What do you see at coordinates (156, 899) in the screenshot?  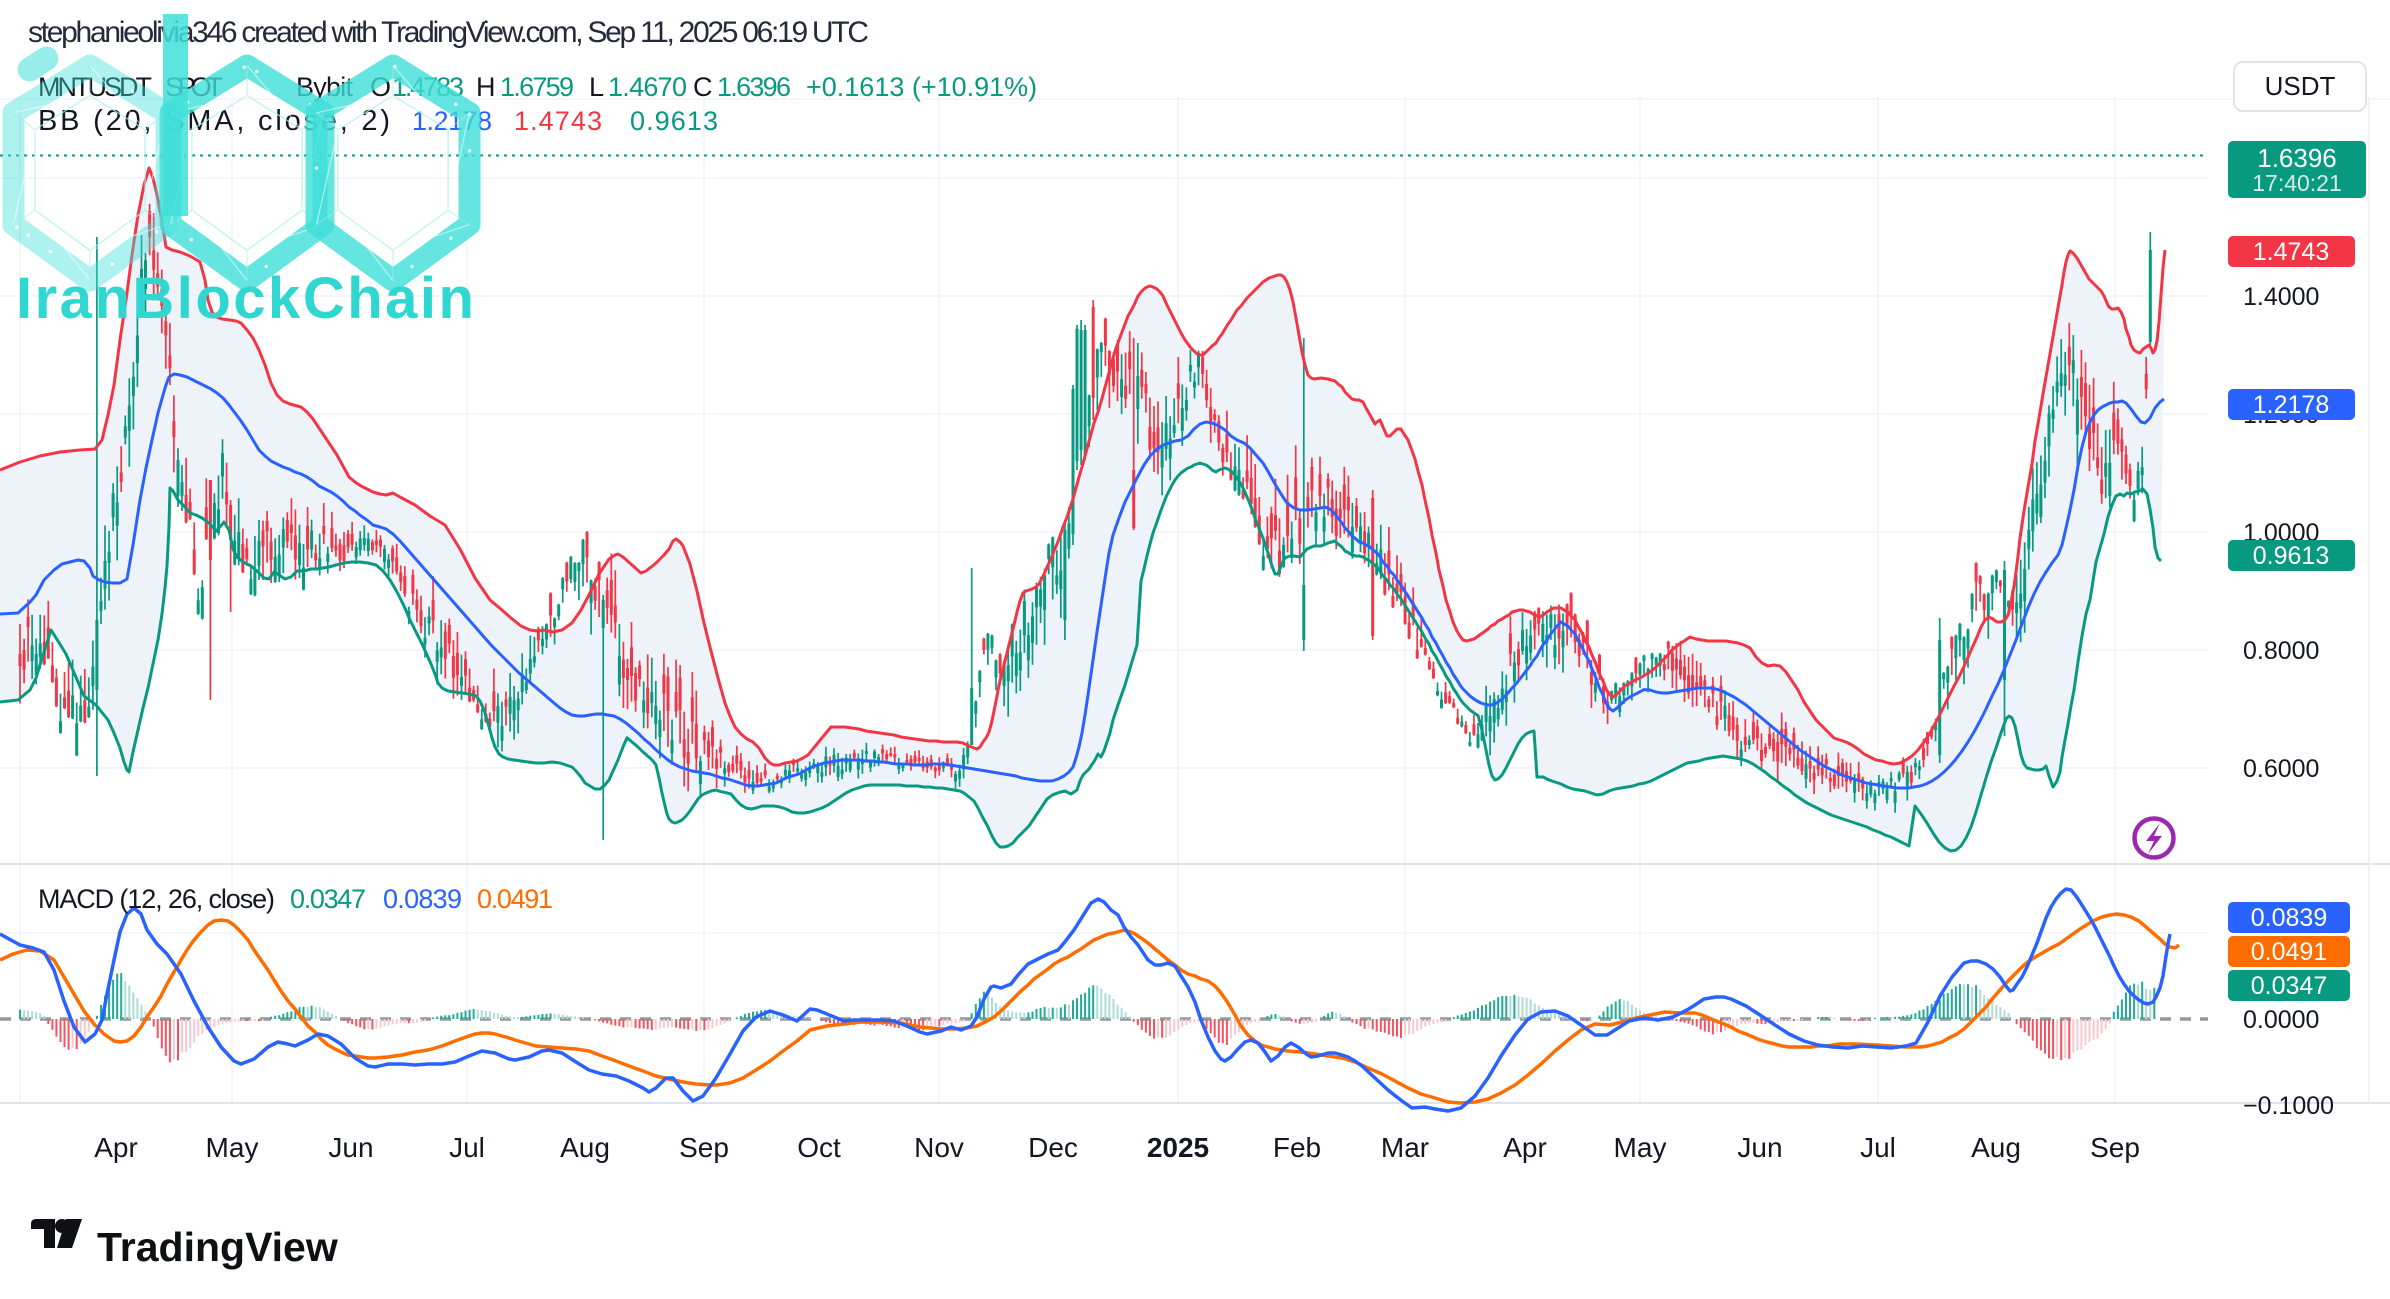 I see `svg-text: MACD (12, 26, close)` at bounding box center [156, 899].